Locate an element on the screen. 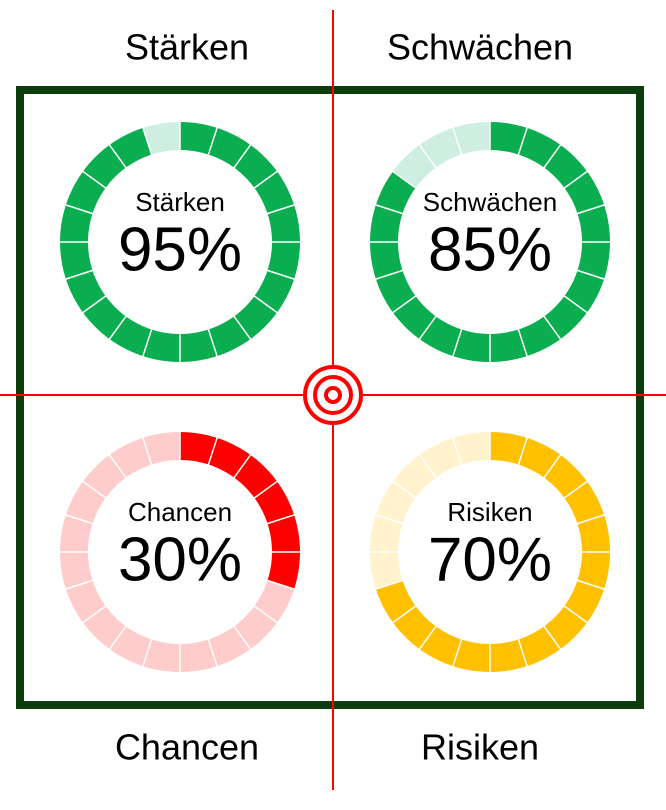 The width and height of the screenshot is (666, 810). gauge-value is located at coordinates (240, 511).